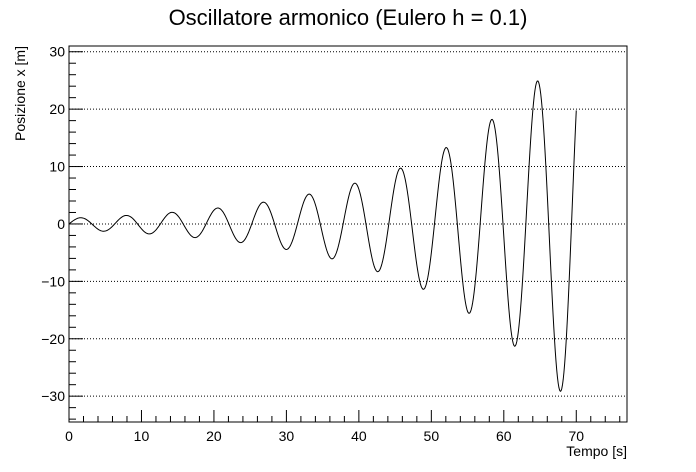 This screenshot has height=472, width=696. What do you see at coordinates (504, 436) in the screenshot?
I see `x-tick-label: 60` at bounding box center [504, 436].